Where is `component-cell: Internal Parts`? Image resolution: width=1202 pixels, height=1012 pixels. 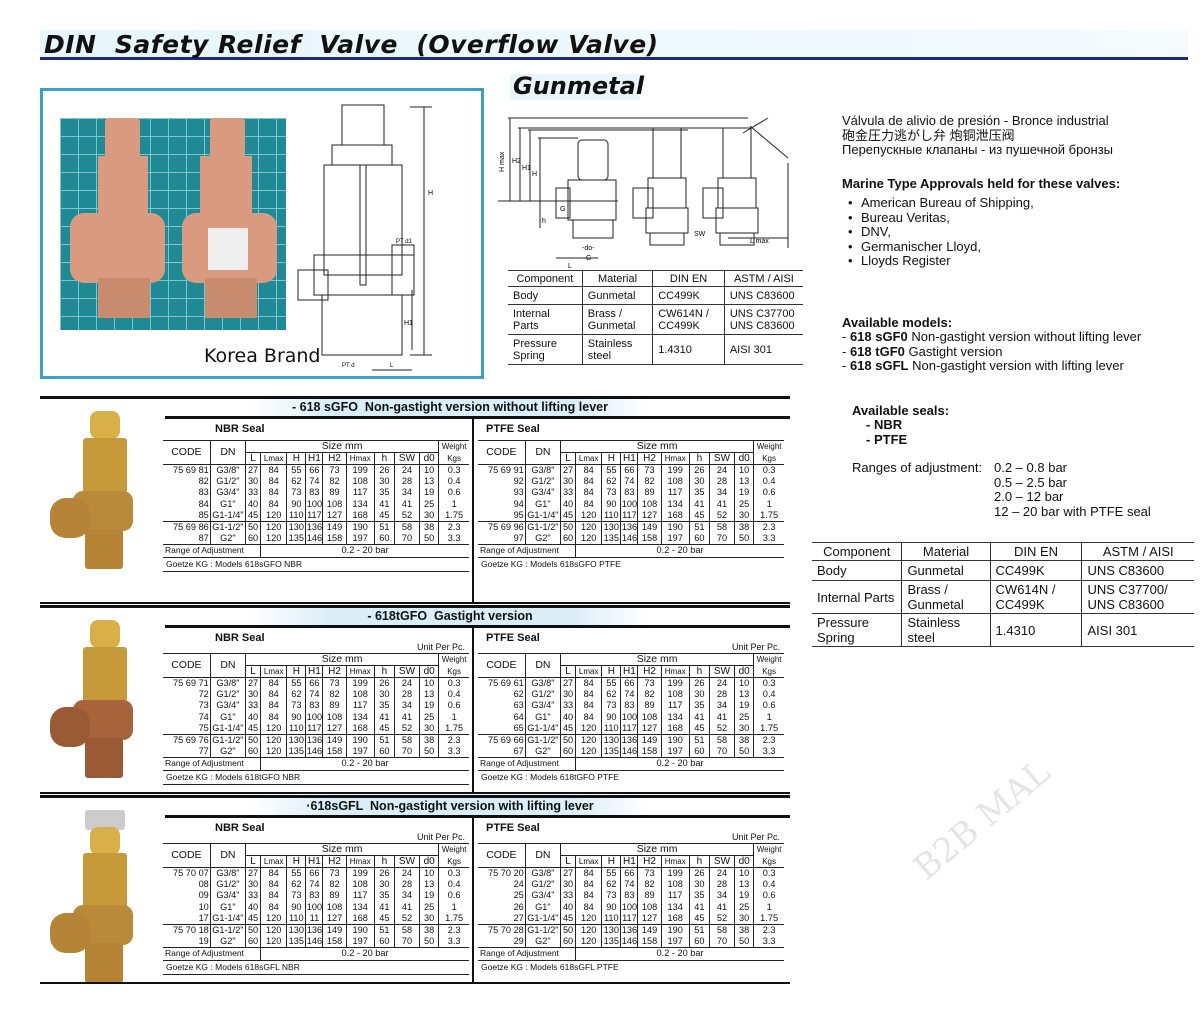 component-cell: Internal Parts is located at coordinates (857, 597).